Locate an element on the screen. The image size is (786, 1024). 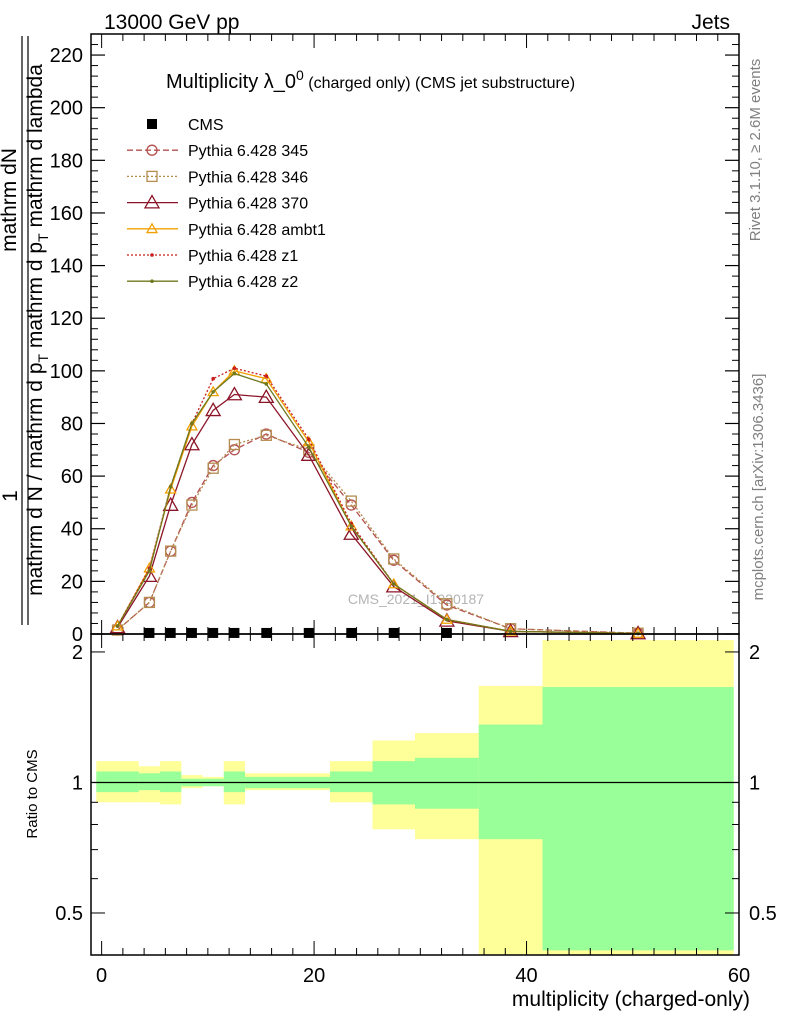
legend-item: Pythia 6.428 ambt1 is located at coordinates (226, 230).